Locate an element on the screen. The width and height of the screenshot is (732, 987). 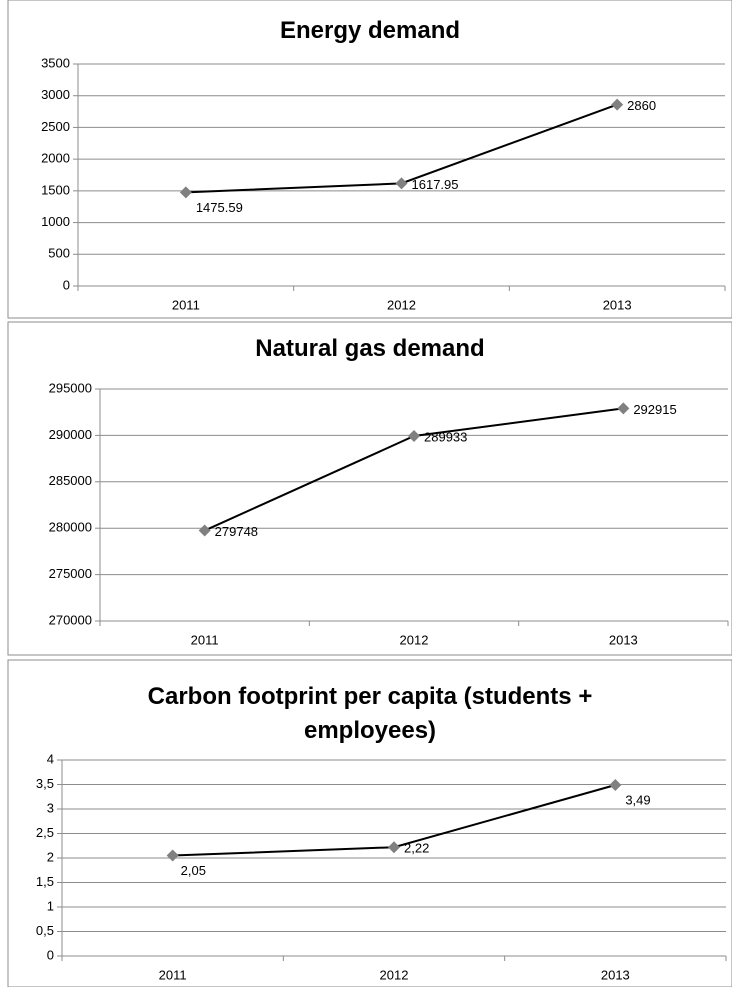
data-label: 289933 is located at coordinates (445, 436).